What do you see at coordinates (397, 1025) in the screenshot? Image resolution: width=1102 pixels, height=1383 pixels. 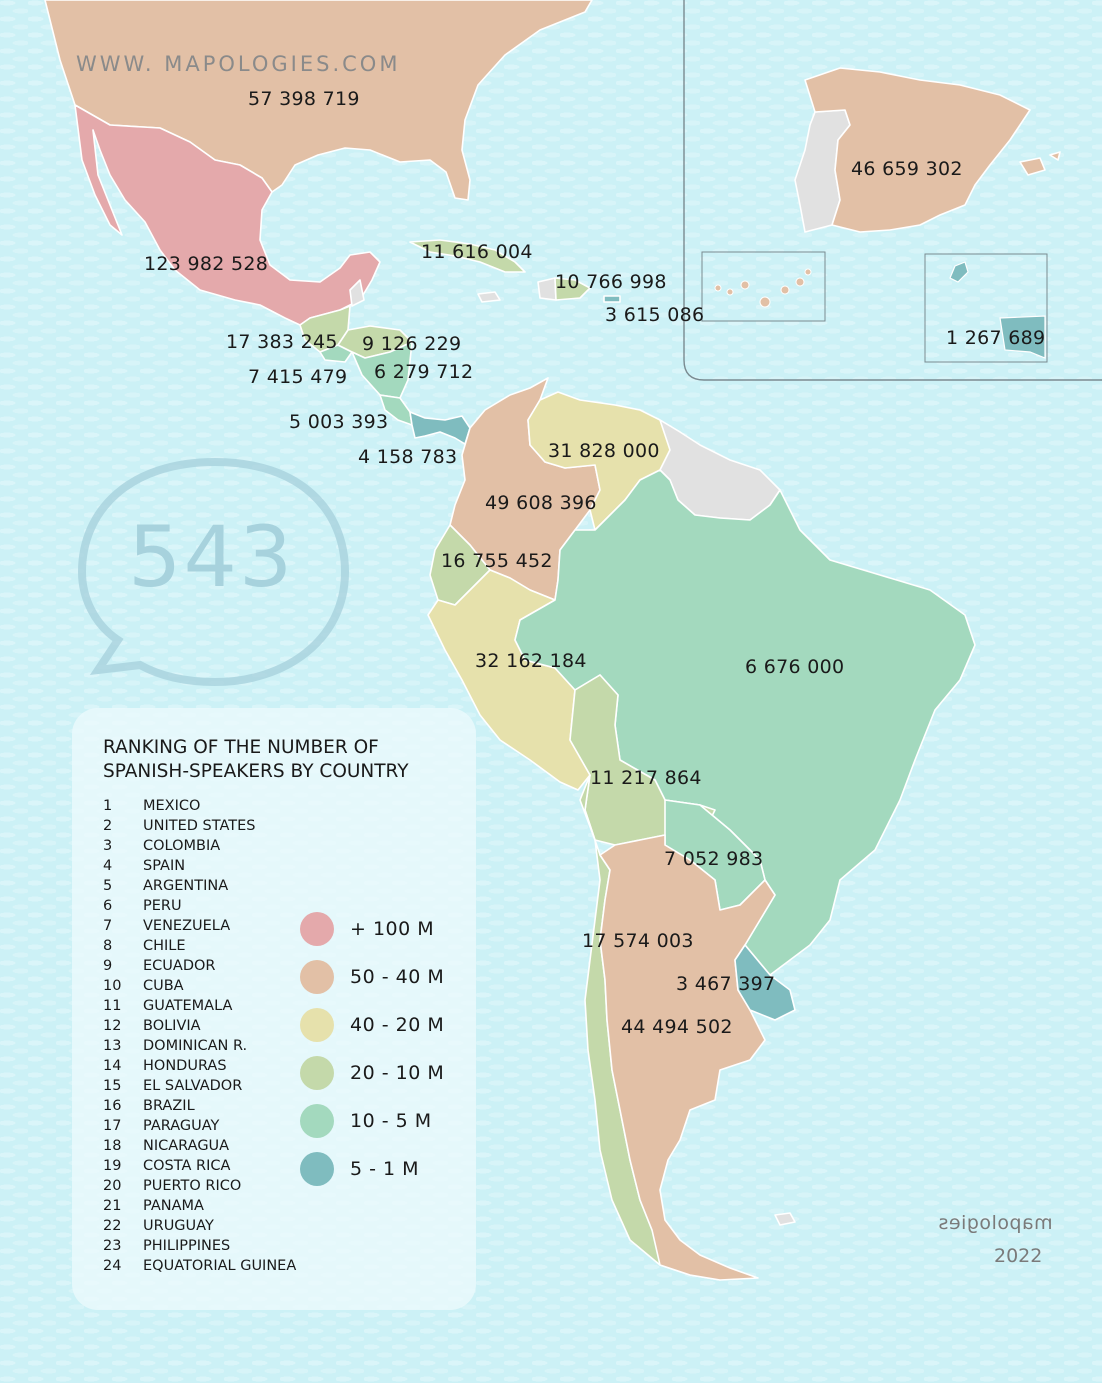 I see `scale-label: 40 - 20 M` at bounding box center [397, 1025].